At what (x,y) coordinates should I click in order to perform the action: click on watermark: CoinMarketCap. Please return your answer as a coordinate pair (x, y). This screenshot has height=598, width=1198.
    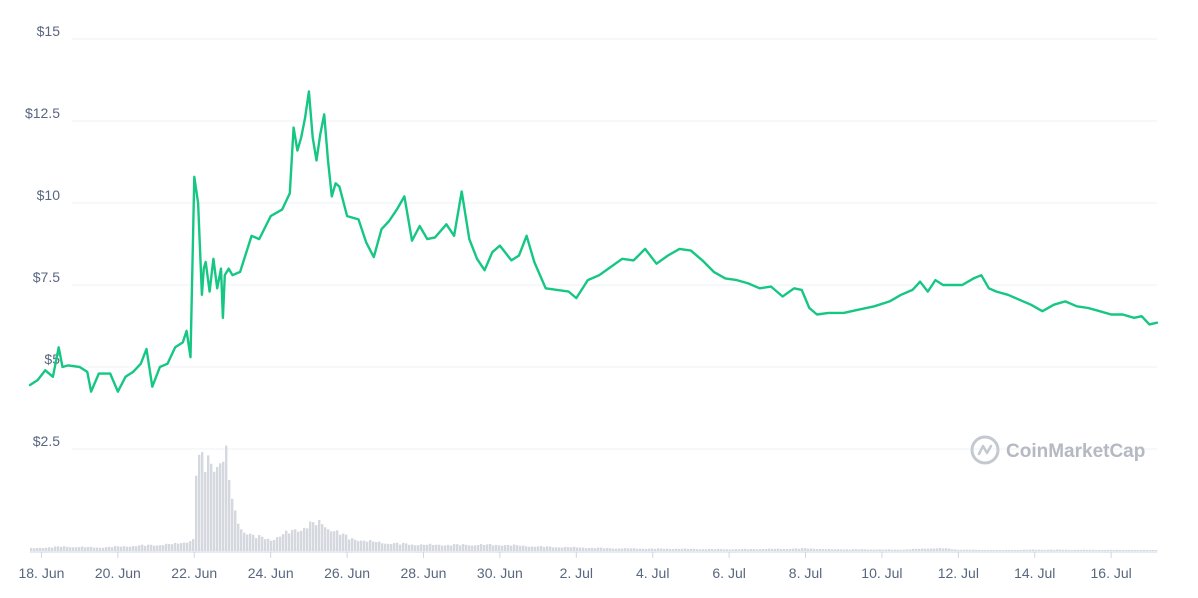
    Looking at the image, I should click on (1057, 450).